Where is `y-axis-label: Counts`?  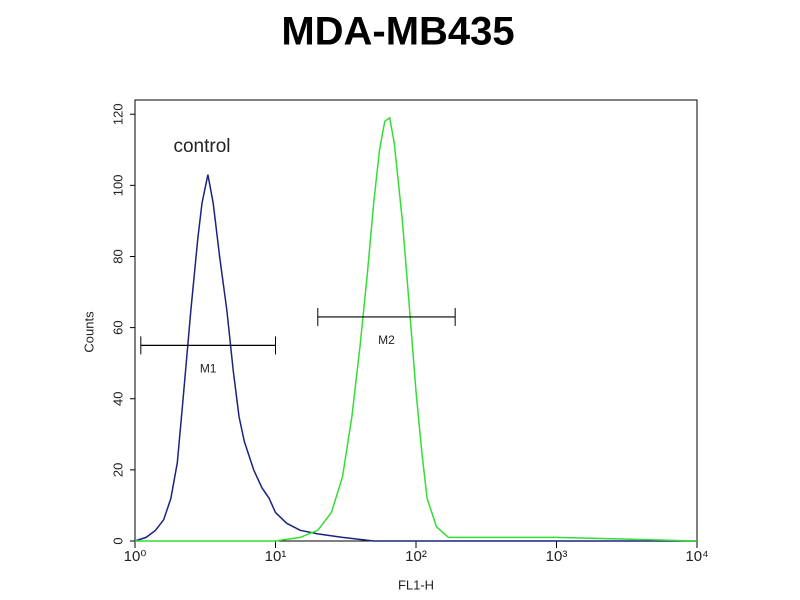
y-axis-label: Counts is located at coordinates (88, 332).